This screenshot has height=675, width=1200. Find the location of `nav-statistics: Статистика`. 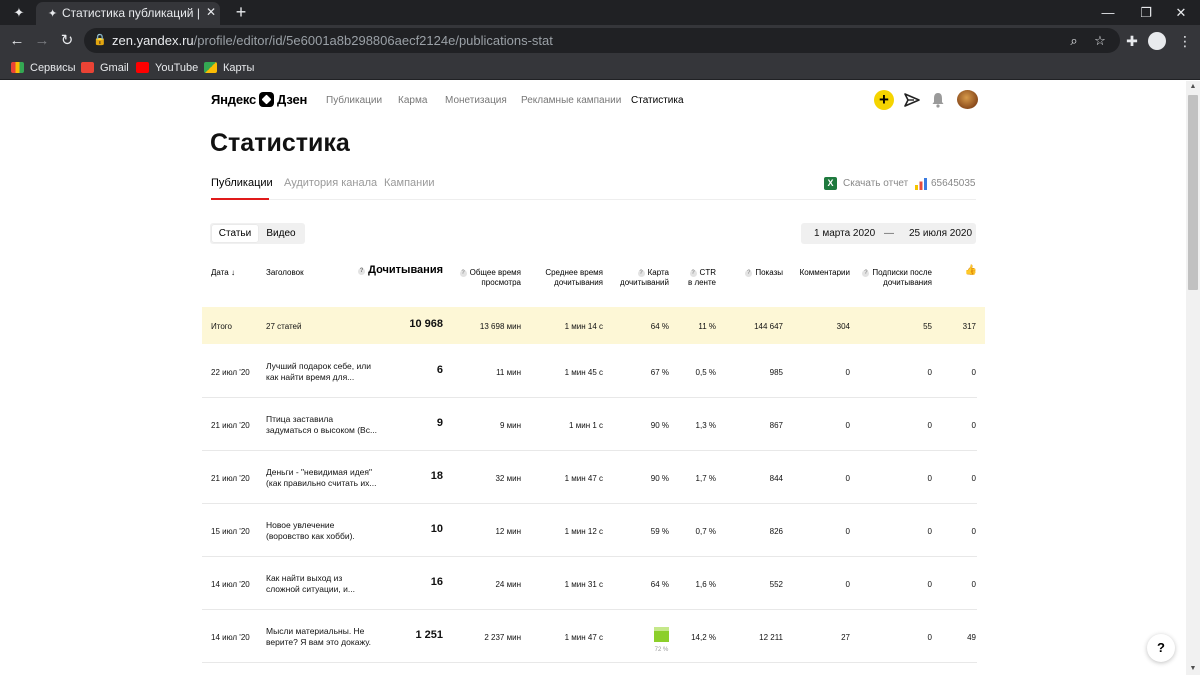

nav-statistics: Статистика is located at coordinates (657, 100).